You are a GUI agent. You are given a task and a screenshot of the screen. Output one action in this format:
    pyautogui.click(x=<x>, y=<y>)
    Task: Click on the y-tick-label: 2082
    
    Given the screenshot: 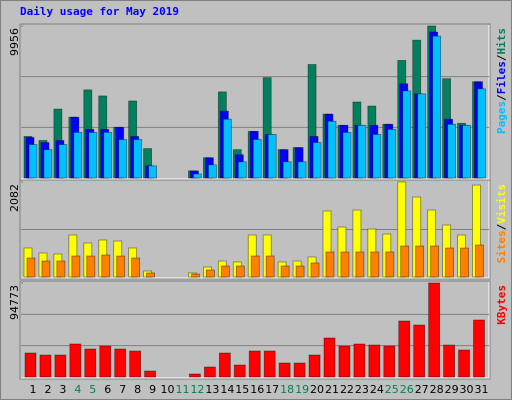 What is the action you would take?
    pyautogui.click(x=14, y=198)
    